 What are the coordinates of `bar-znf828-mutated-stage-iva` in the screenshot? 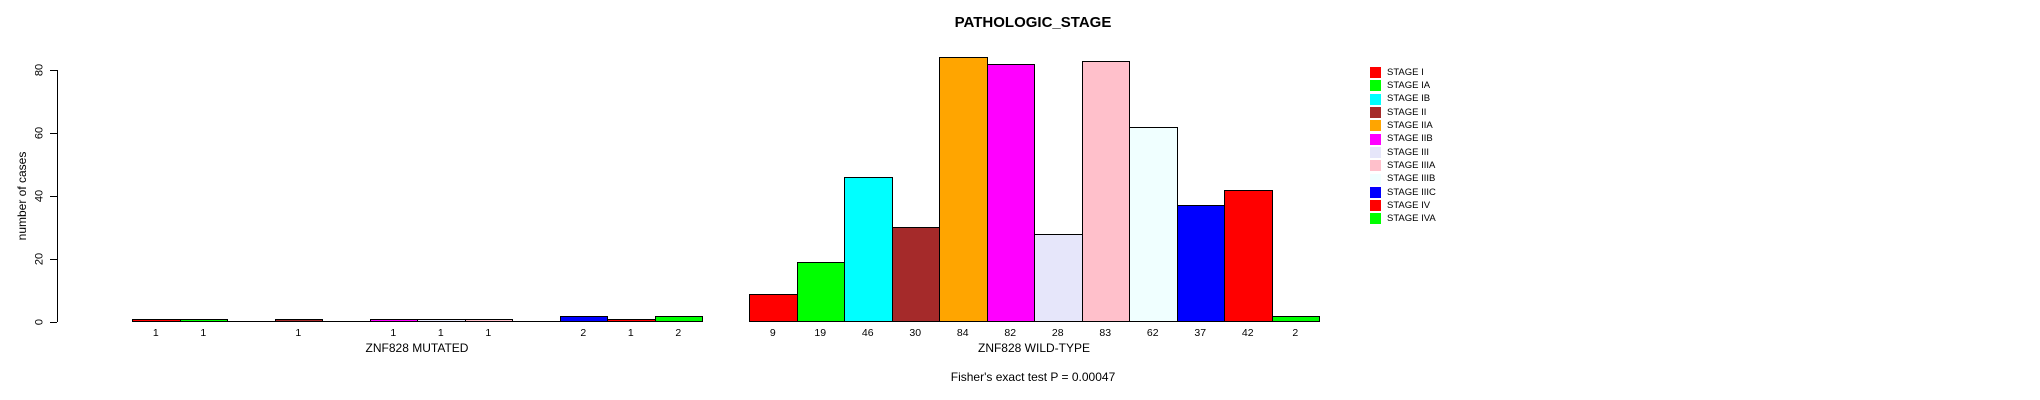 It's located at (678, 319).